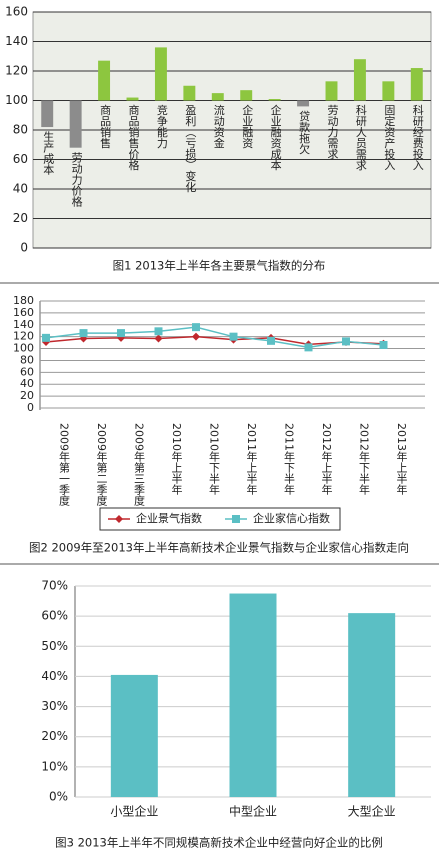 This screenshot has width=439, height=861. Describe the element at coordinates (389, 137) in the screenshot. I see `category-label: 固定资产投入` at that location.